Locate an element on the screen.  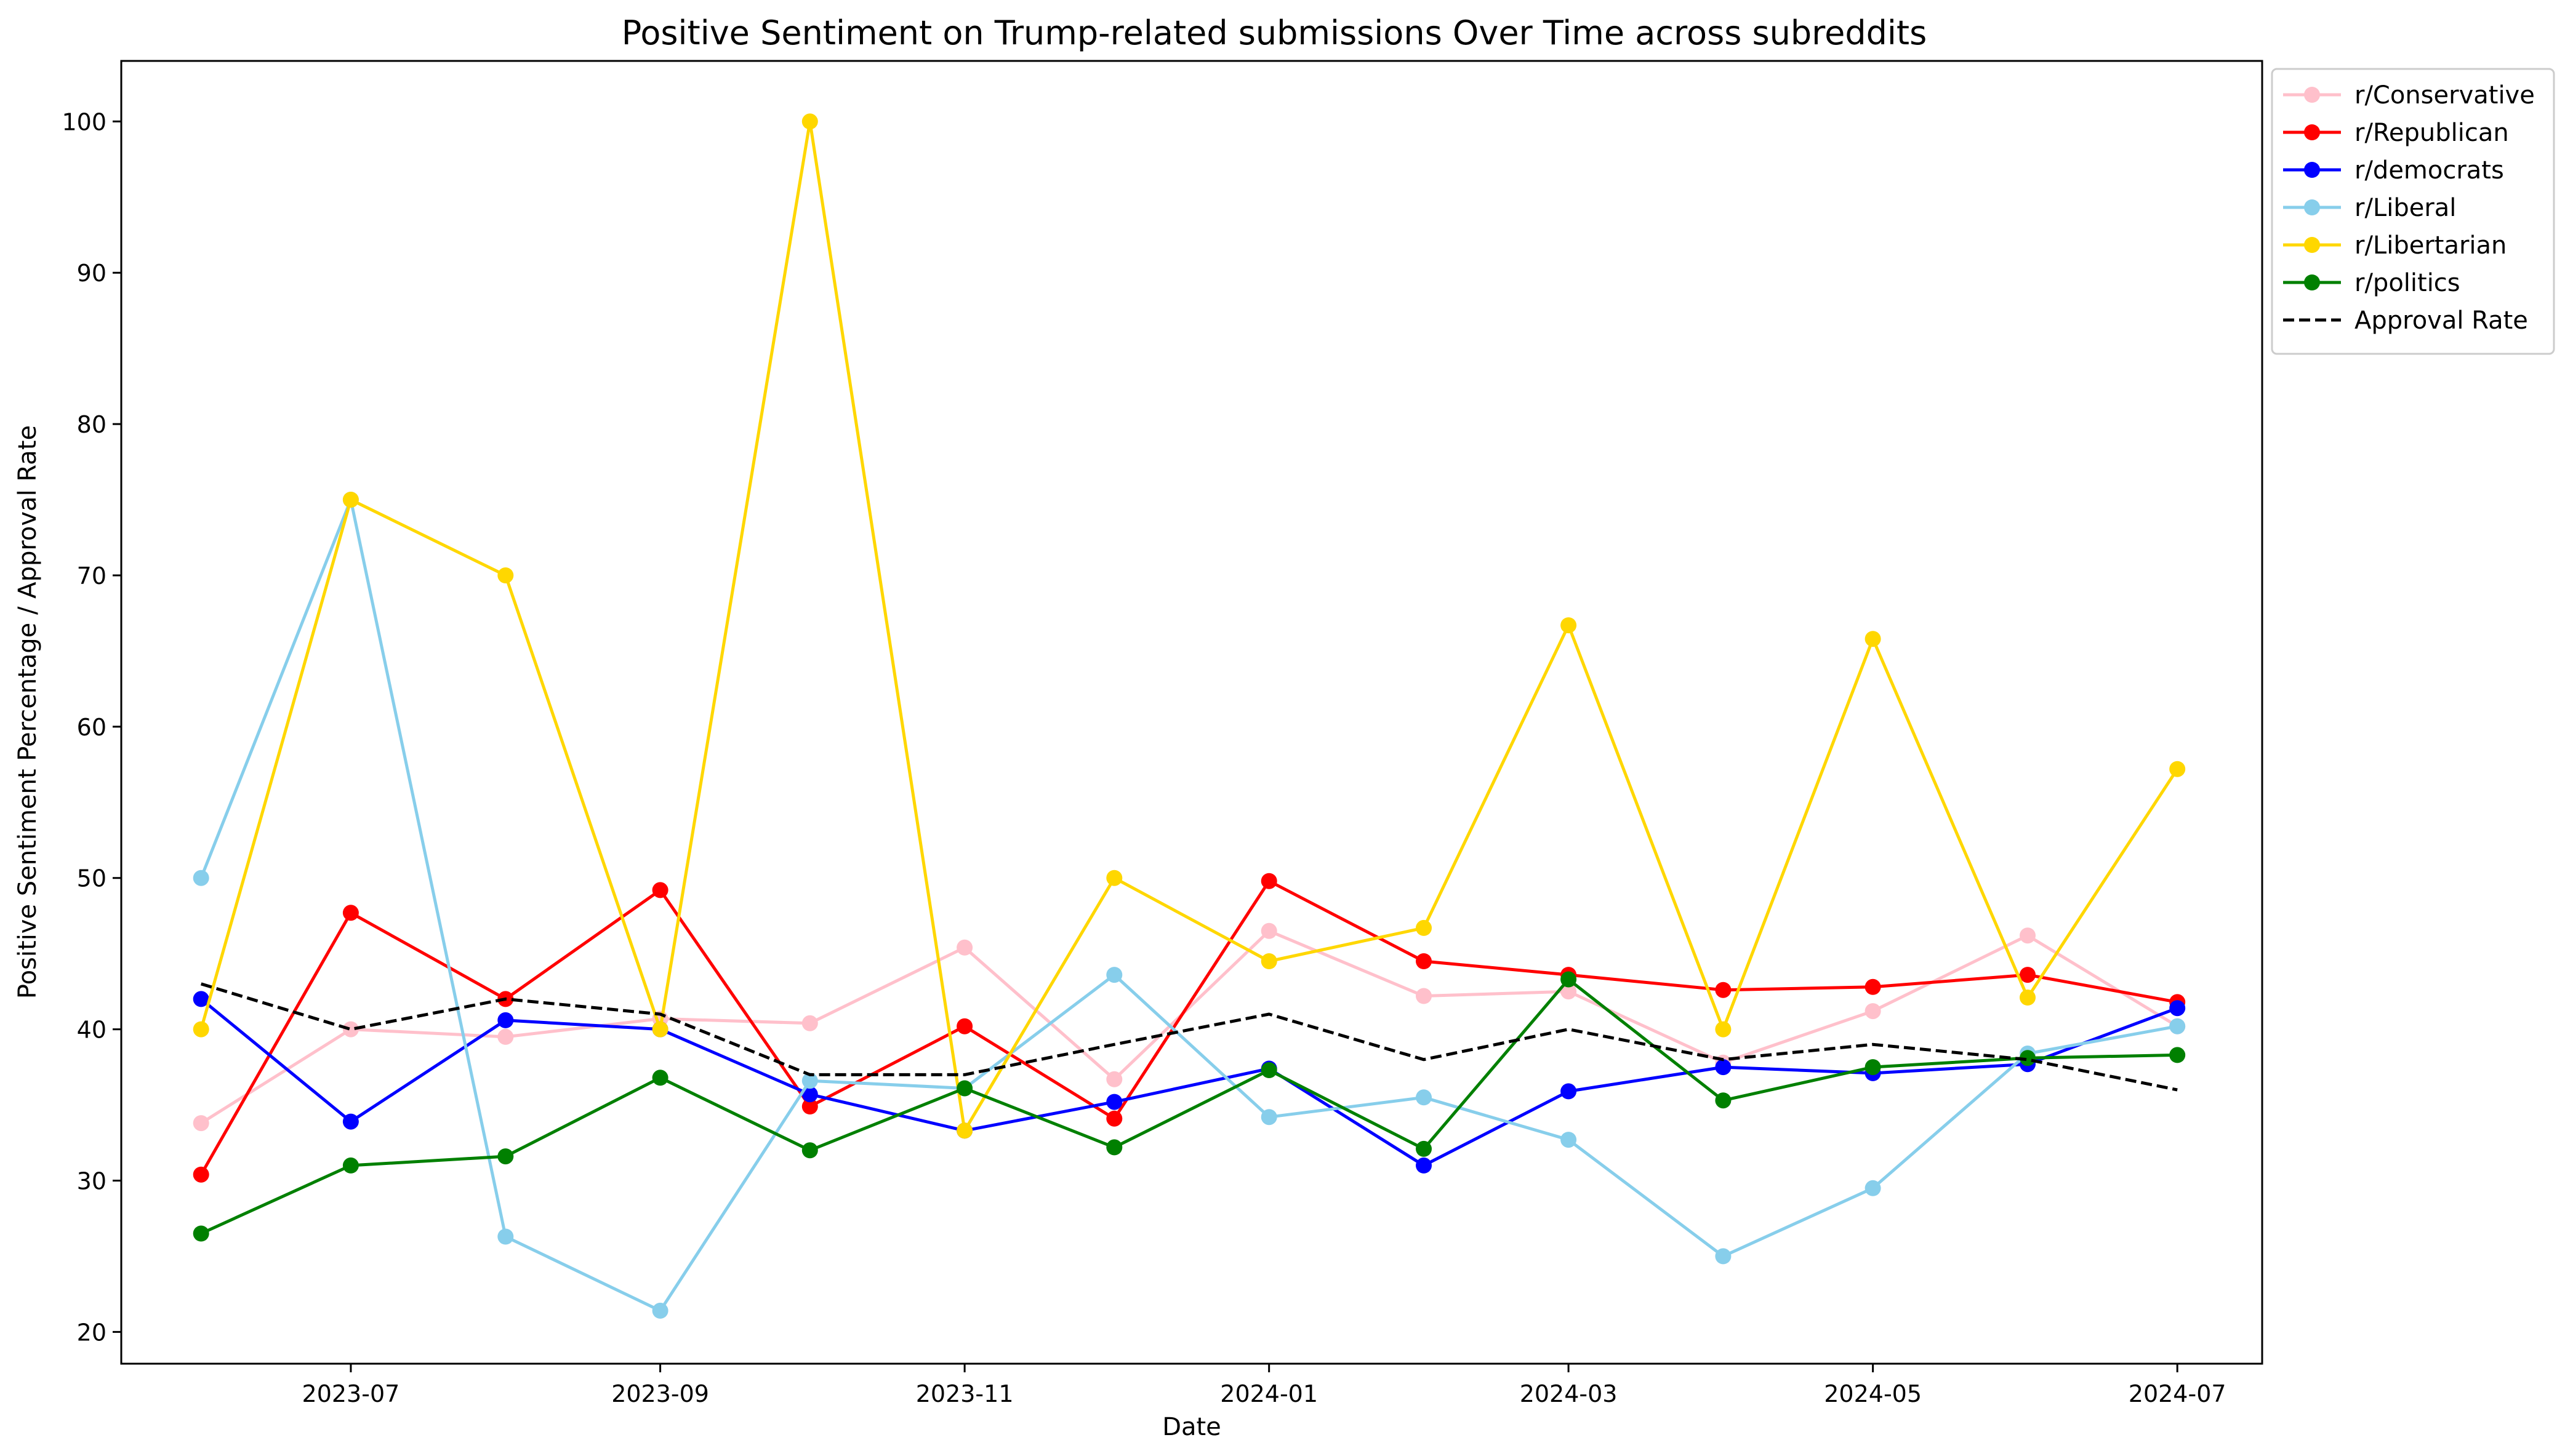
y-tick-label: 50 is located at coordinates (91, 878).